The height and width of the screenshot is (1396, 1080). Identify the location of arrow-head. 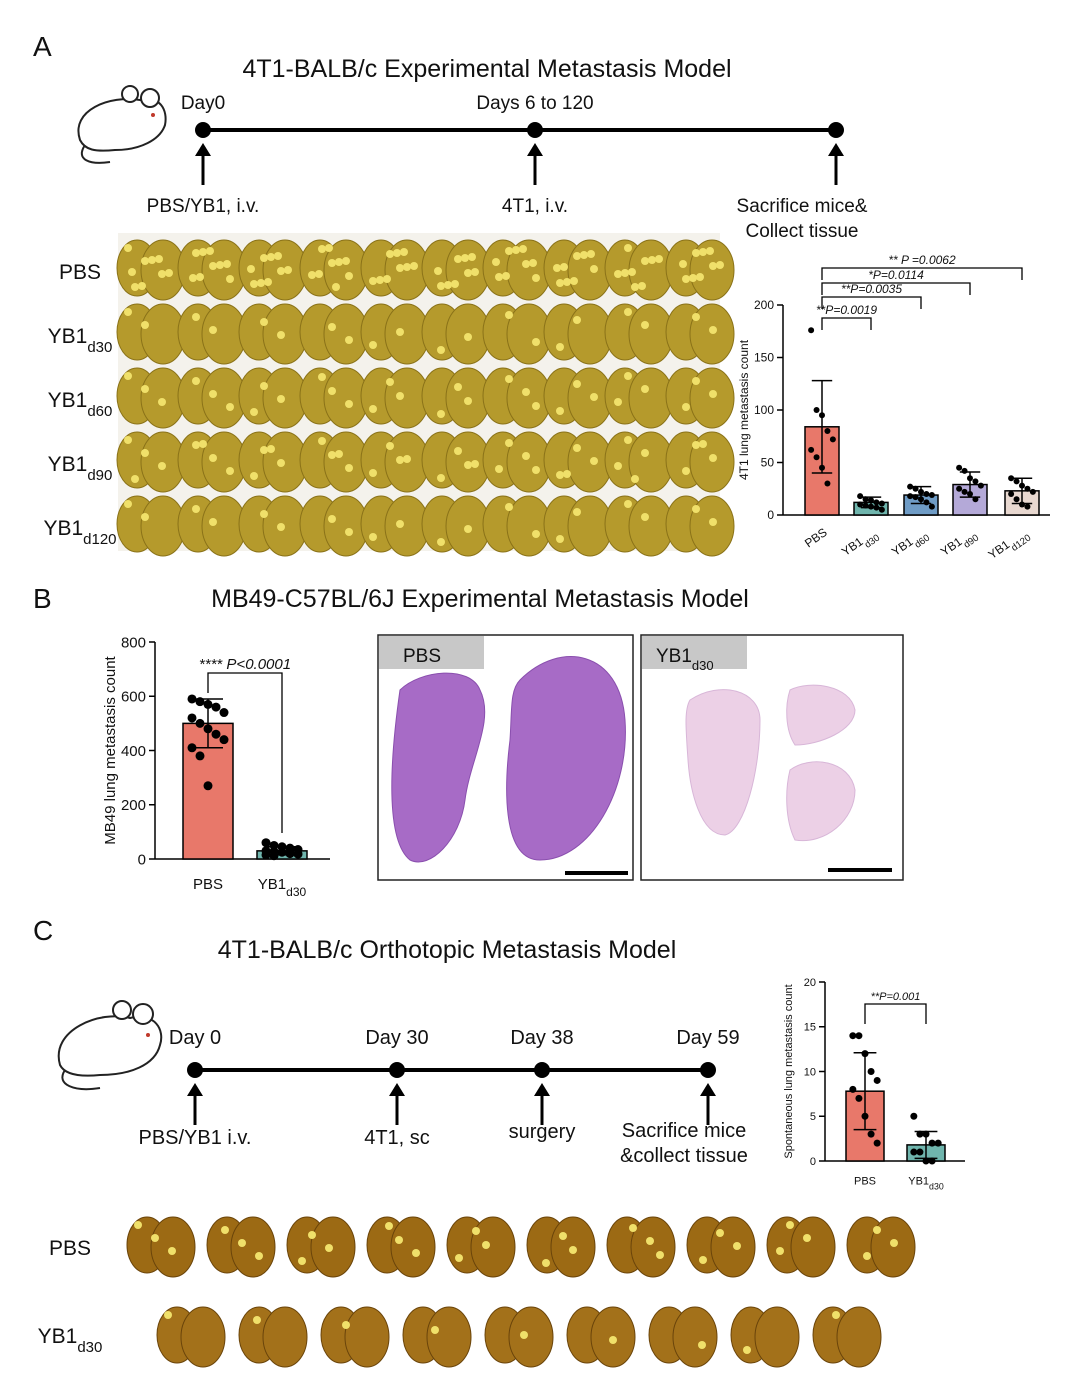
(535, 149).